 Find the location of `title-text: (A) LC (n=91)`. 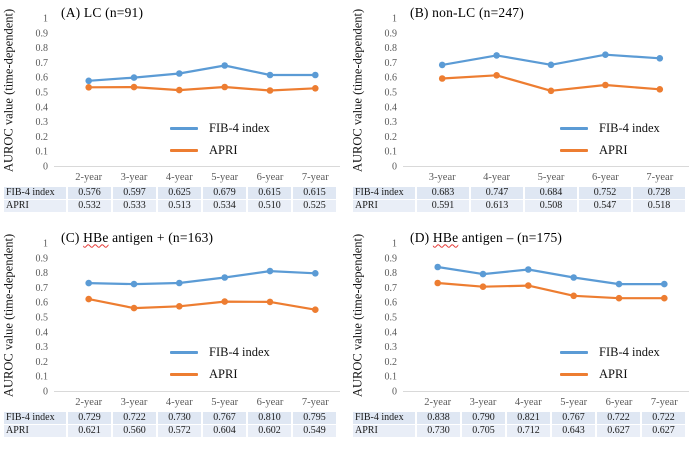

title-text: (A) LC (n=91) is located at coordinates (102, 12).